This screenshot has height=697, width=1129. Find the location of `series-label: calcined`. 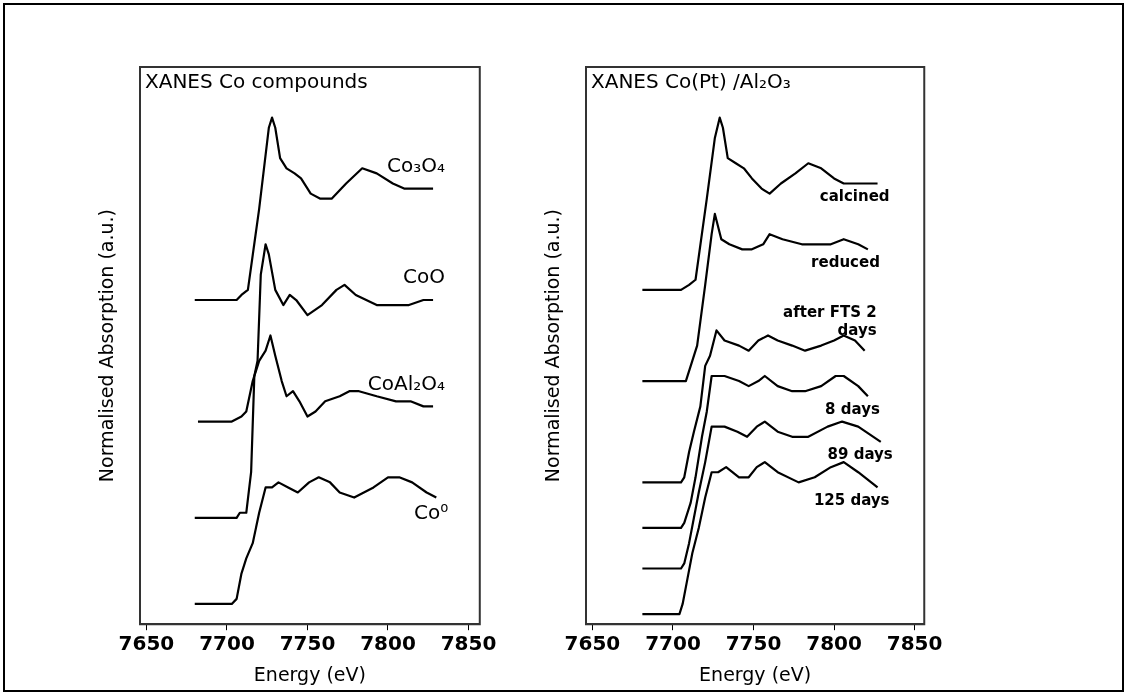

series-label: calcined is located at coordinates (854, 195).